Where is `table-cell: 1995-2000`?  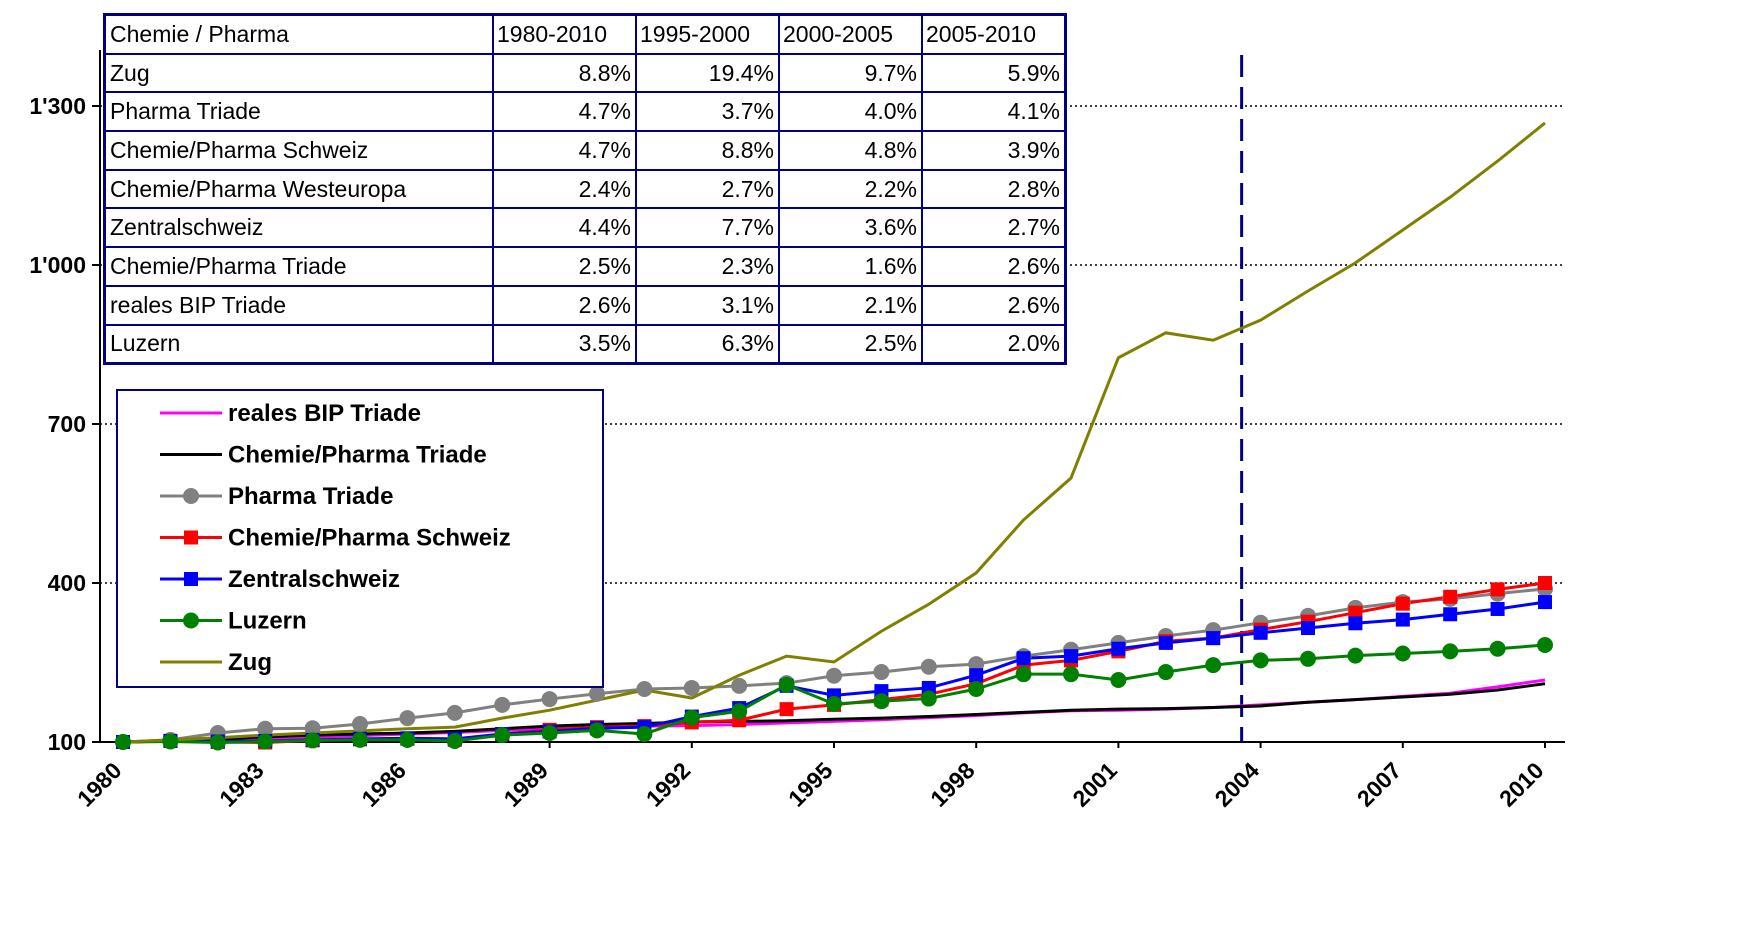 table-cell: 1995-2000 is located at coordinates (707, 34).